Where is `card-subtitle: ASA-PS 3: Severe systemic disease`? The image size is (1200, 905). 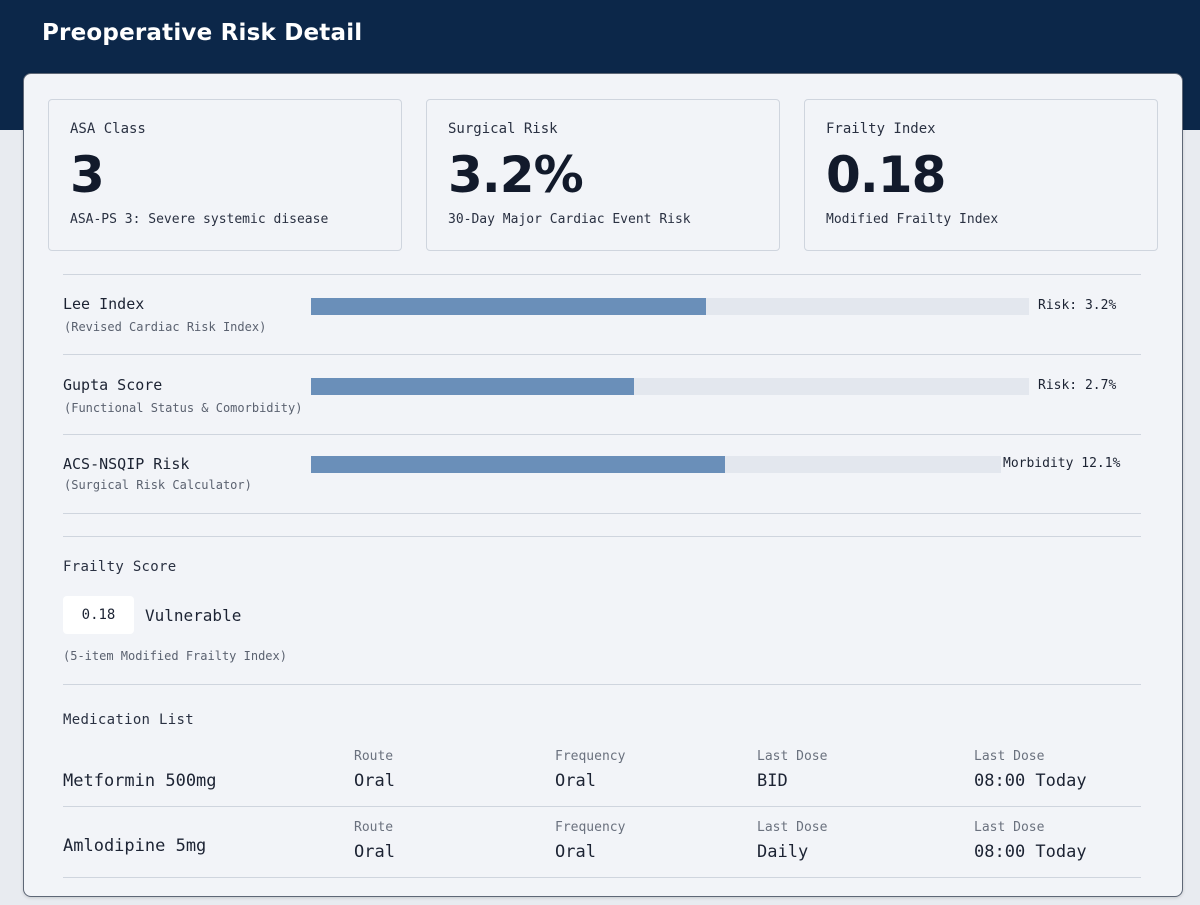
card-subtitle: ASA-PS 3: Severe systemic disease is located at coordinates (199, 219).